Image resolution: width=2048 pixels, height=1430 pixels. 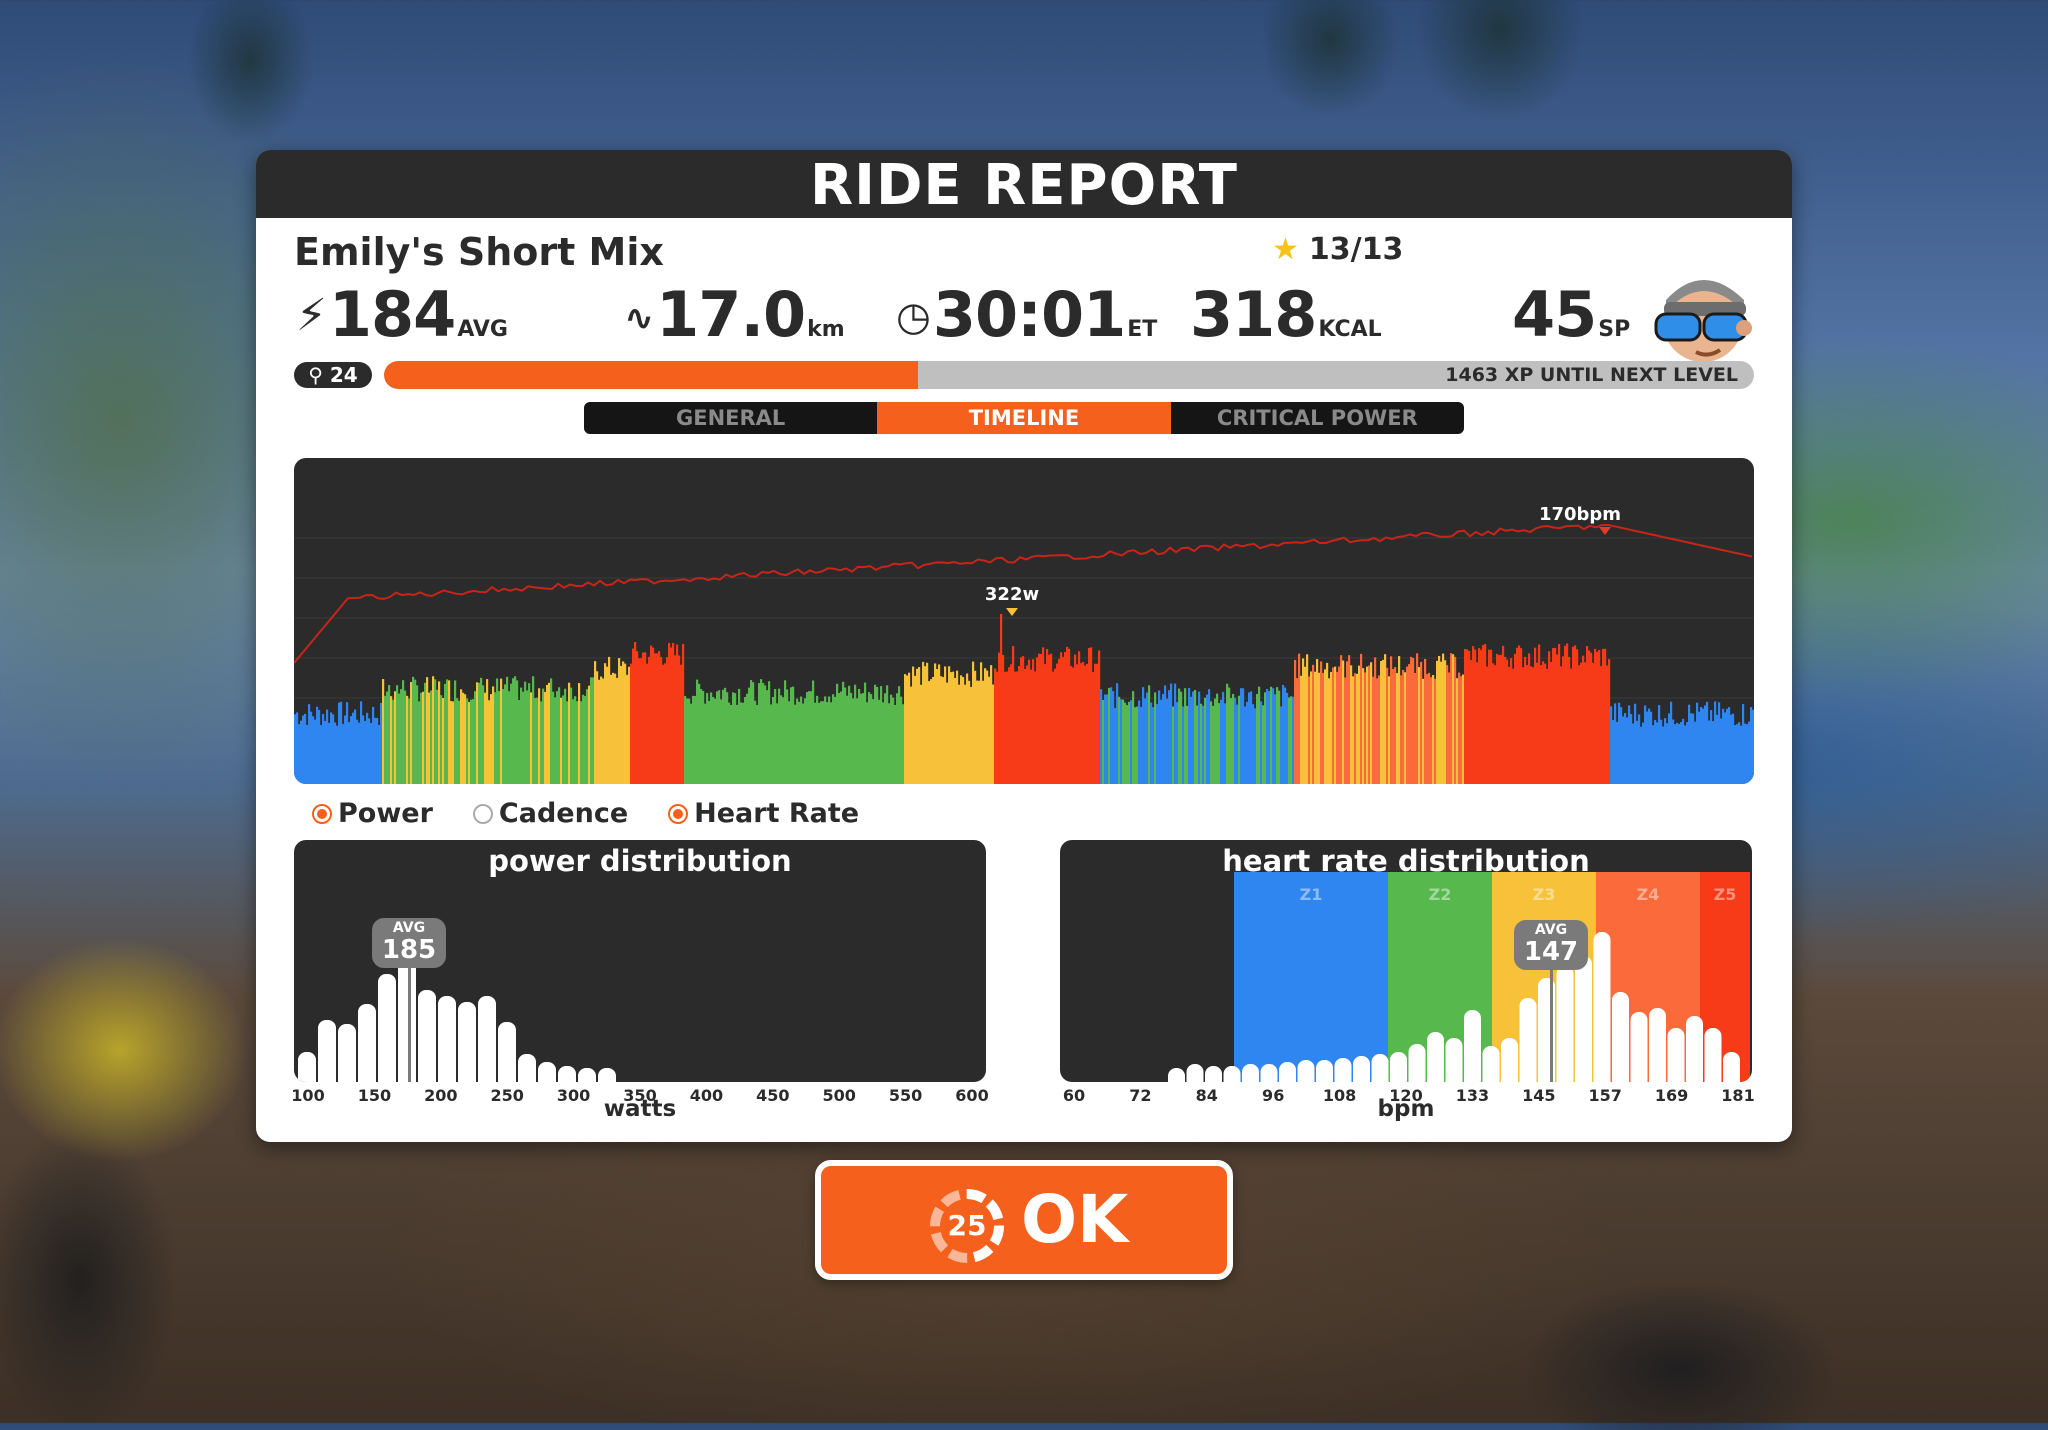 What do you see at coordinates (1024, 418) in the screenshot?
I see `tab-timeline: TIMELINE` at bounding box center [1024, 418].